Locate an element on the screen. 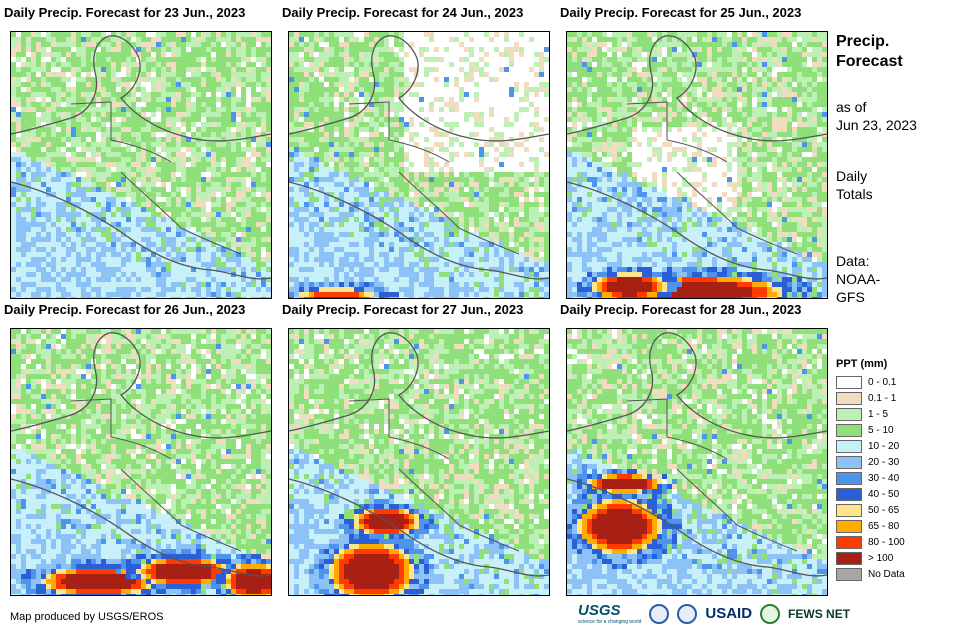 The height and width of the screenshot is (635, 970). legend-title: PPT (mm) is located at coordinates (862, 364).